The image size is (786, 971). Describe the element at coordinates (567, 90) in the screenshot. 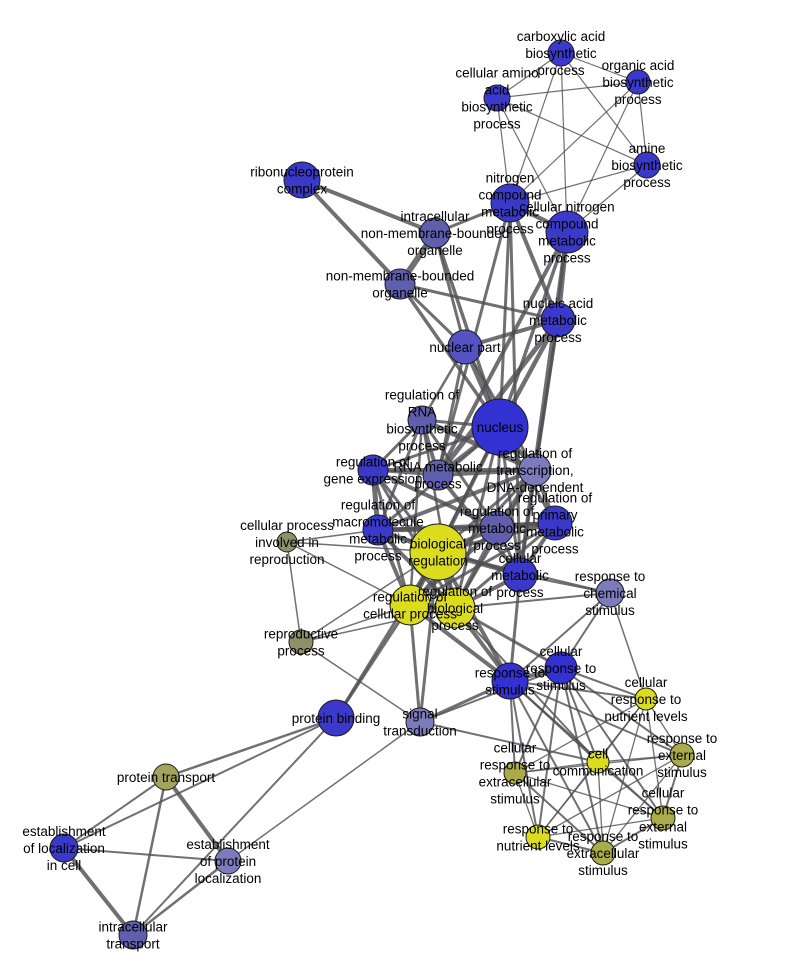

I see `edge-n2-n3` at that location.